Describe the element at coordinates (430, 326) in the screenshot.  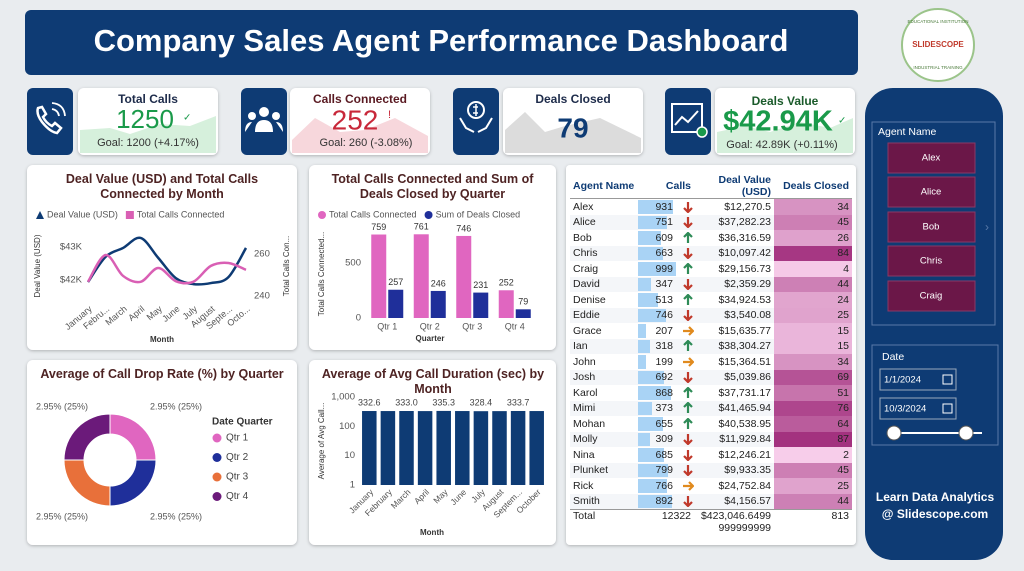
I see `x-tick-label: Qtr 2` at that location.